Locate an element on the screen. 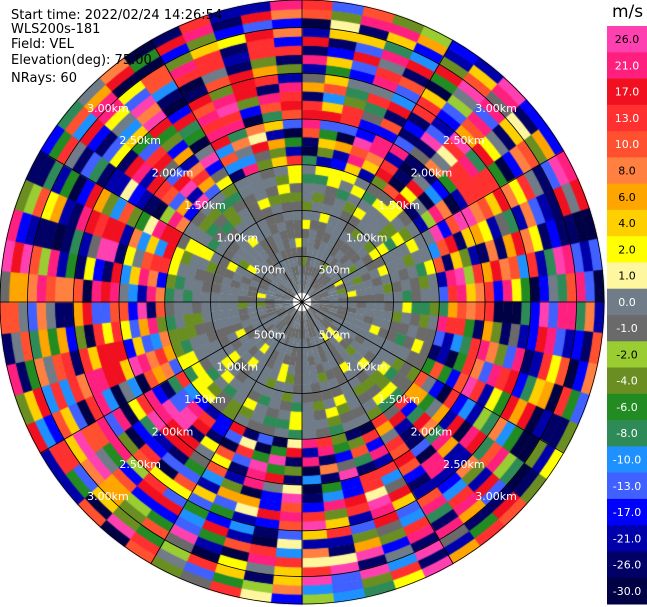  colorbar-tick-label: 2.0 is located at coordinates (627, 249).